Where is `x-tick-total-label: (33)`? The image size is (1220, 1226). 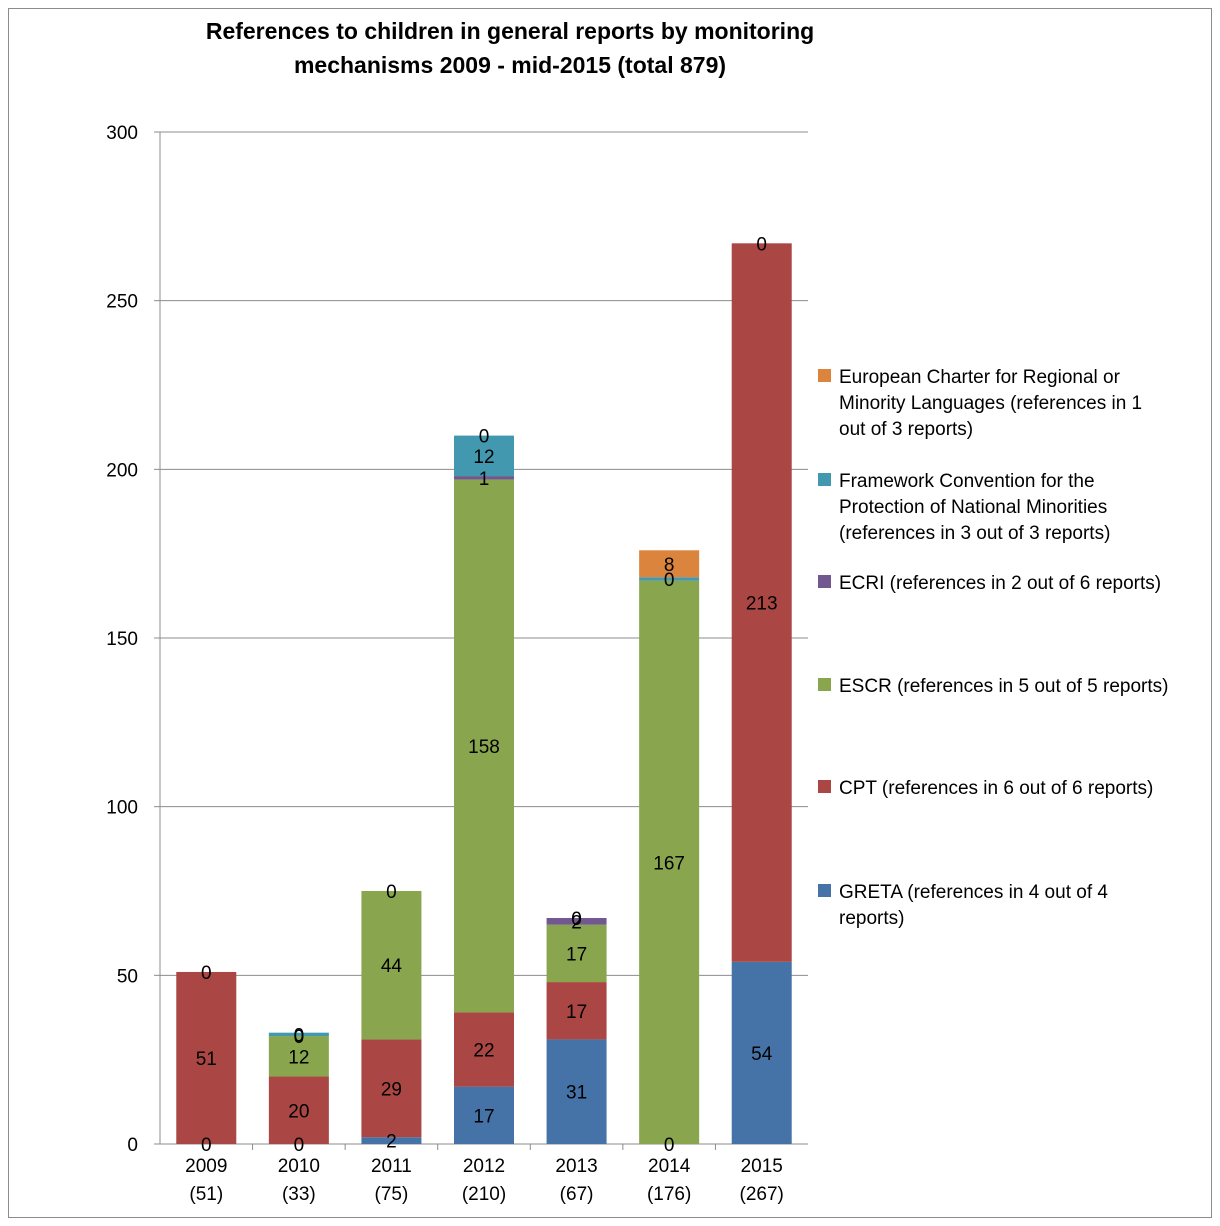
x-tick-total-label: (33) is located at coordinates (299, 1194).